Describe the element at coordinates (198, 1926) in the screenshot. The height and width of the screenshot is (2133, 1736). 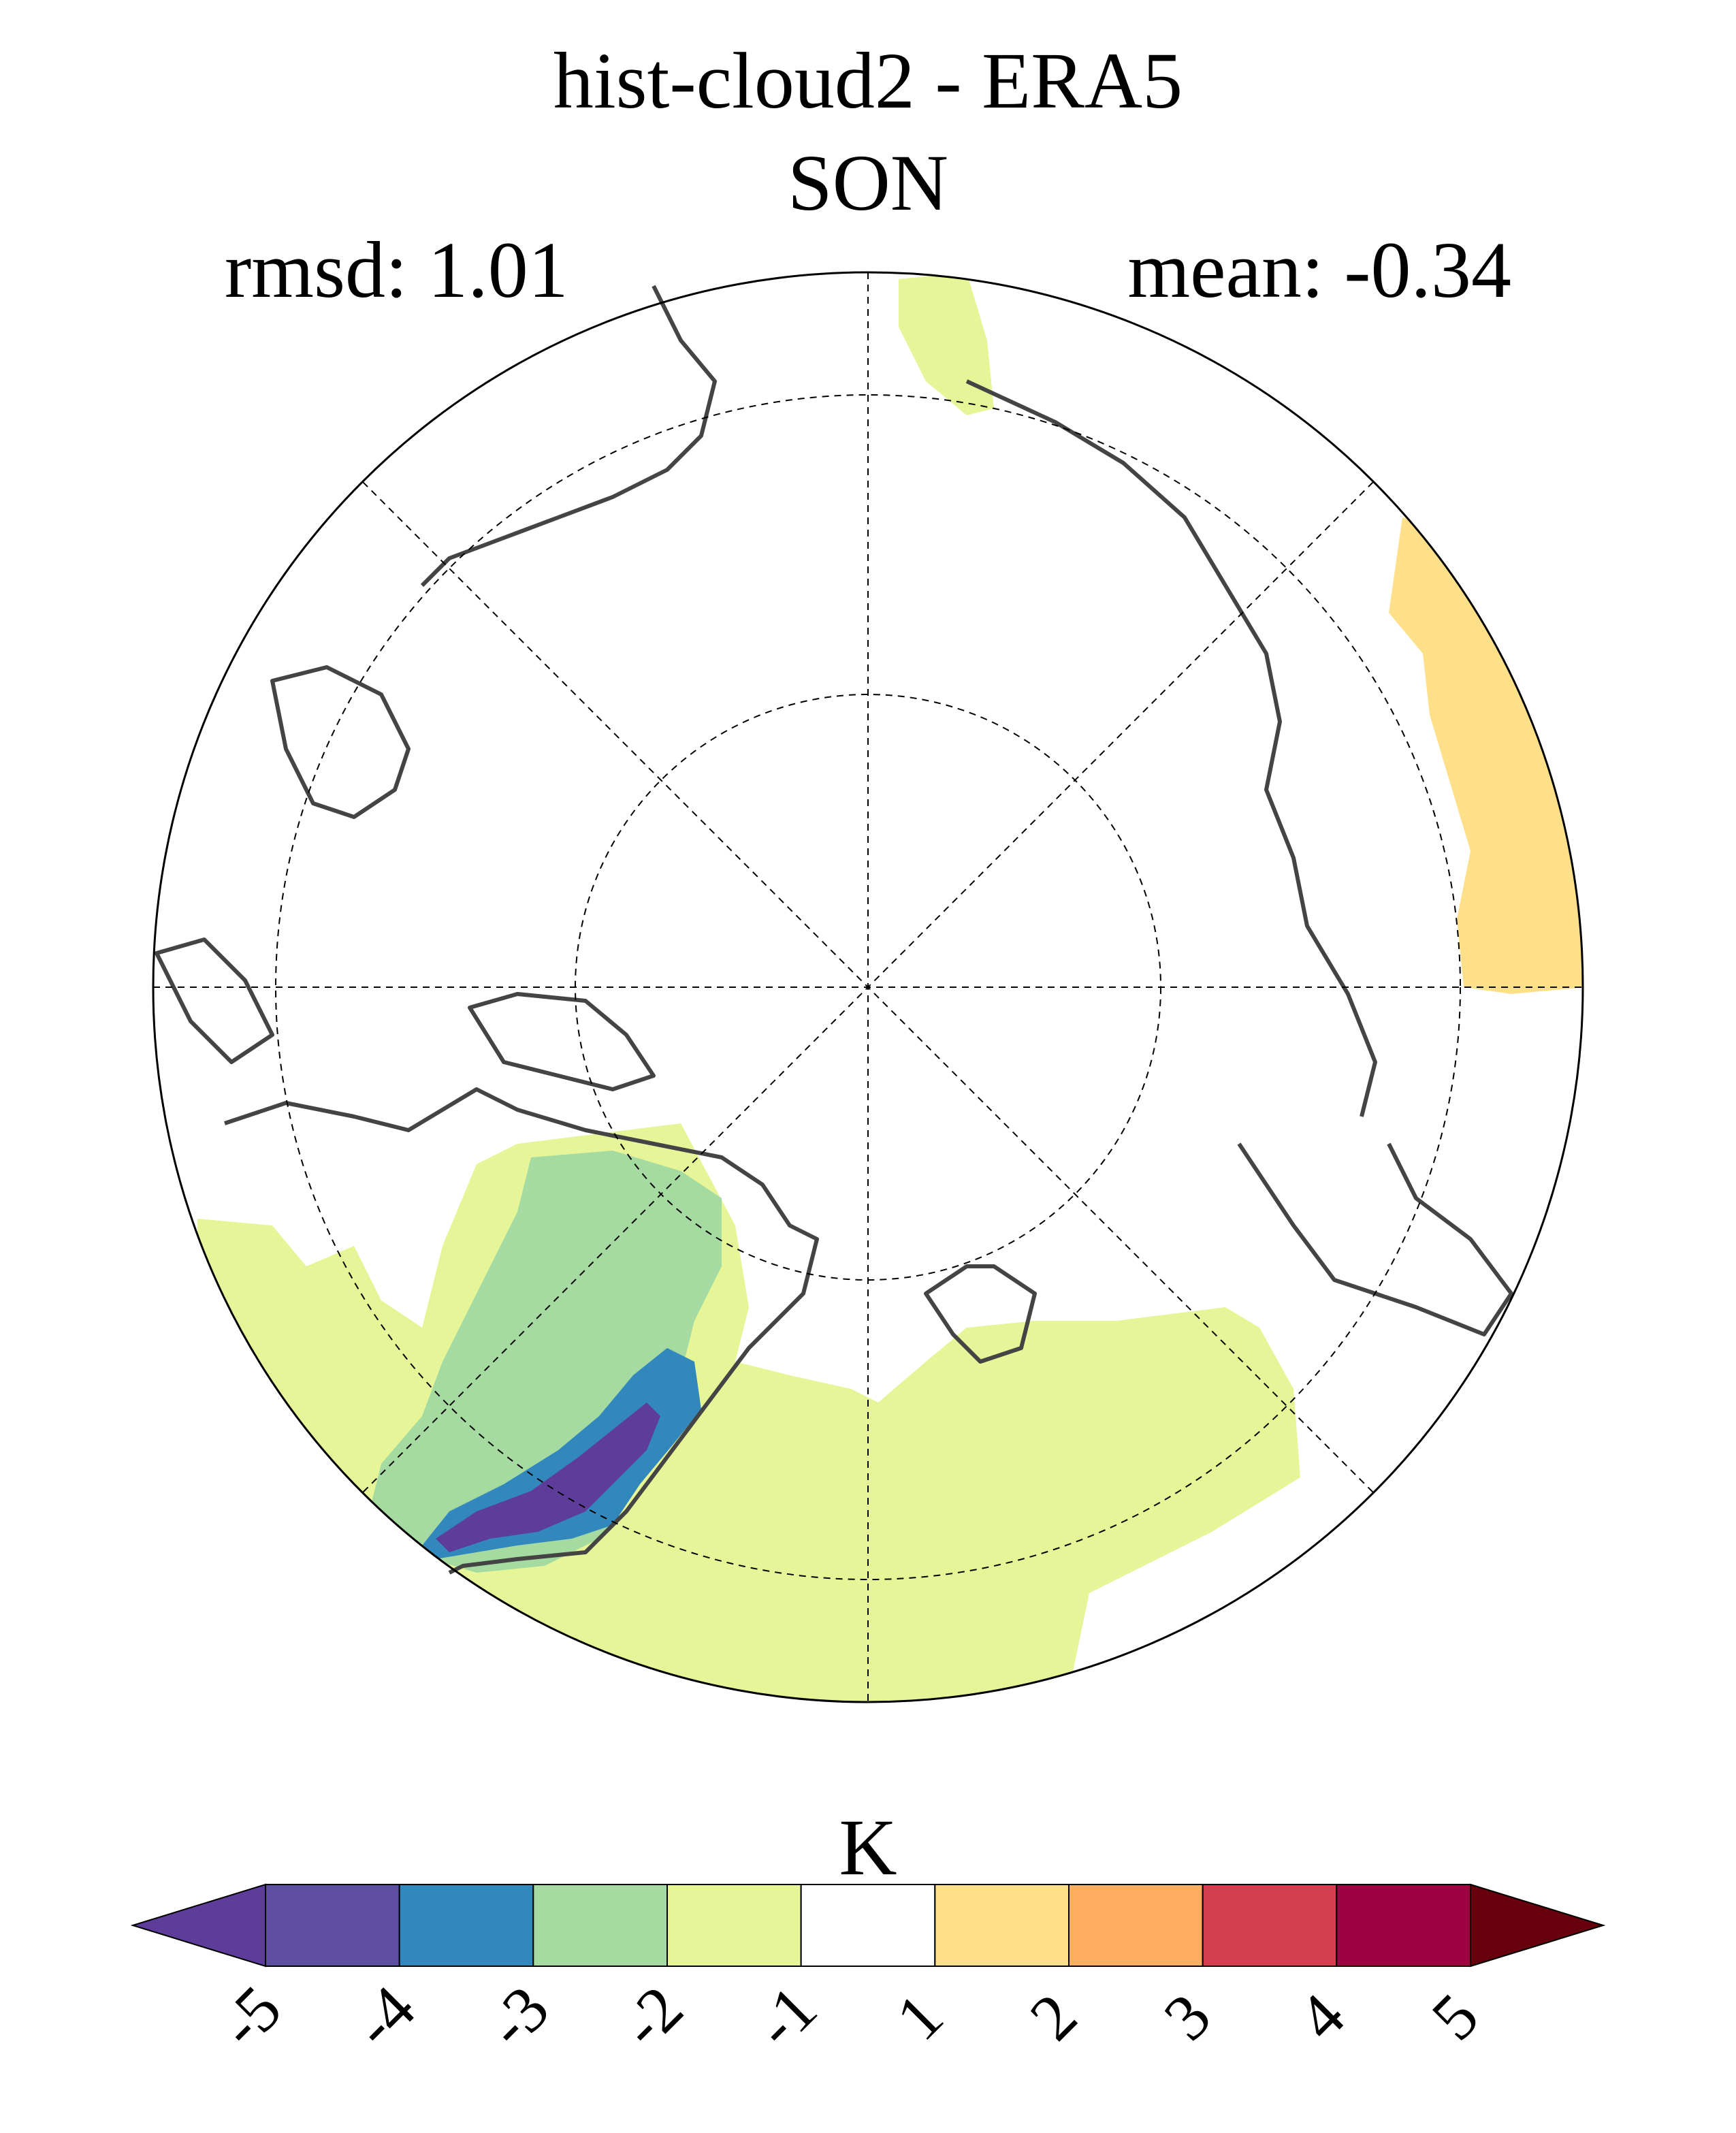
I see `colorbar-arrow-low` at that location.